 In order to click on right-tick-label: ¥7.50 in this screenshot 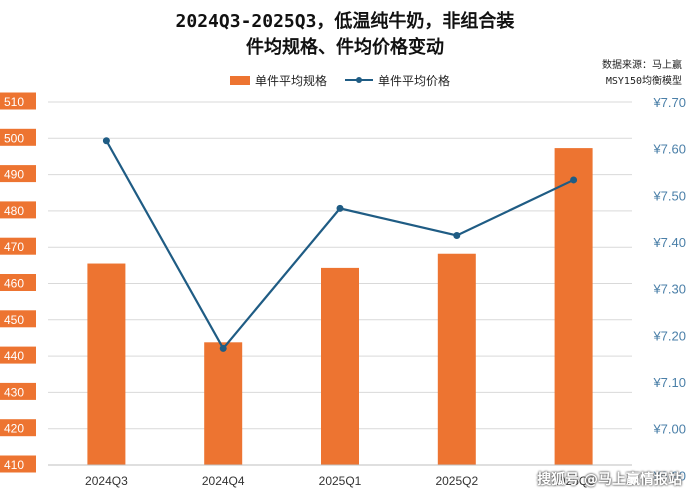, I will do `click(669, 195)`.